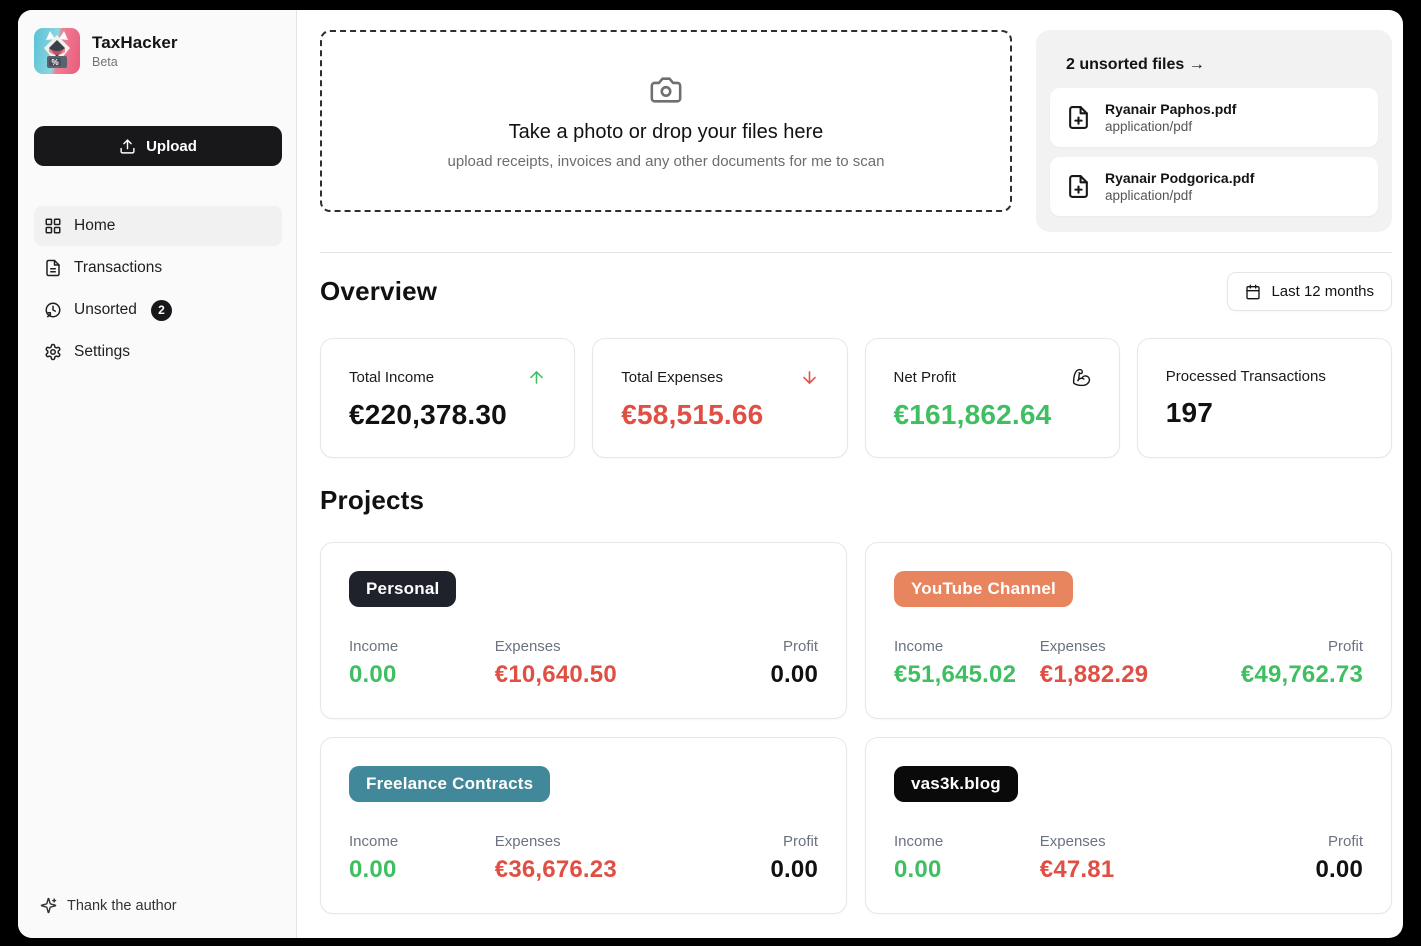 This screenshot has width=1421, height=946. What do you see at coordinates (1180, 178) in the screenshot?
I see `file-name: Ryanair Podgorica.pdf` at bounding box center [1180, 178].